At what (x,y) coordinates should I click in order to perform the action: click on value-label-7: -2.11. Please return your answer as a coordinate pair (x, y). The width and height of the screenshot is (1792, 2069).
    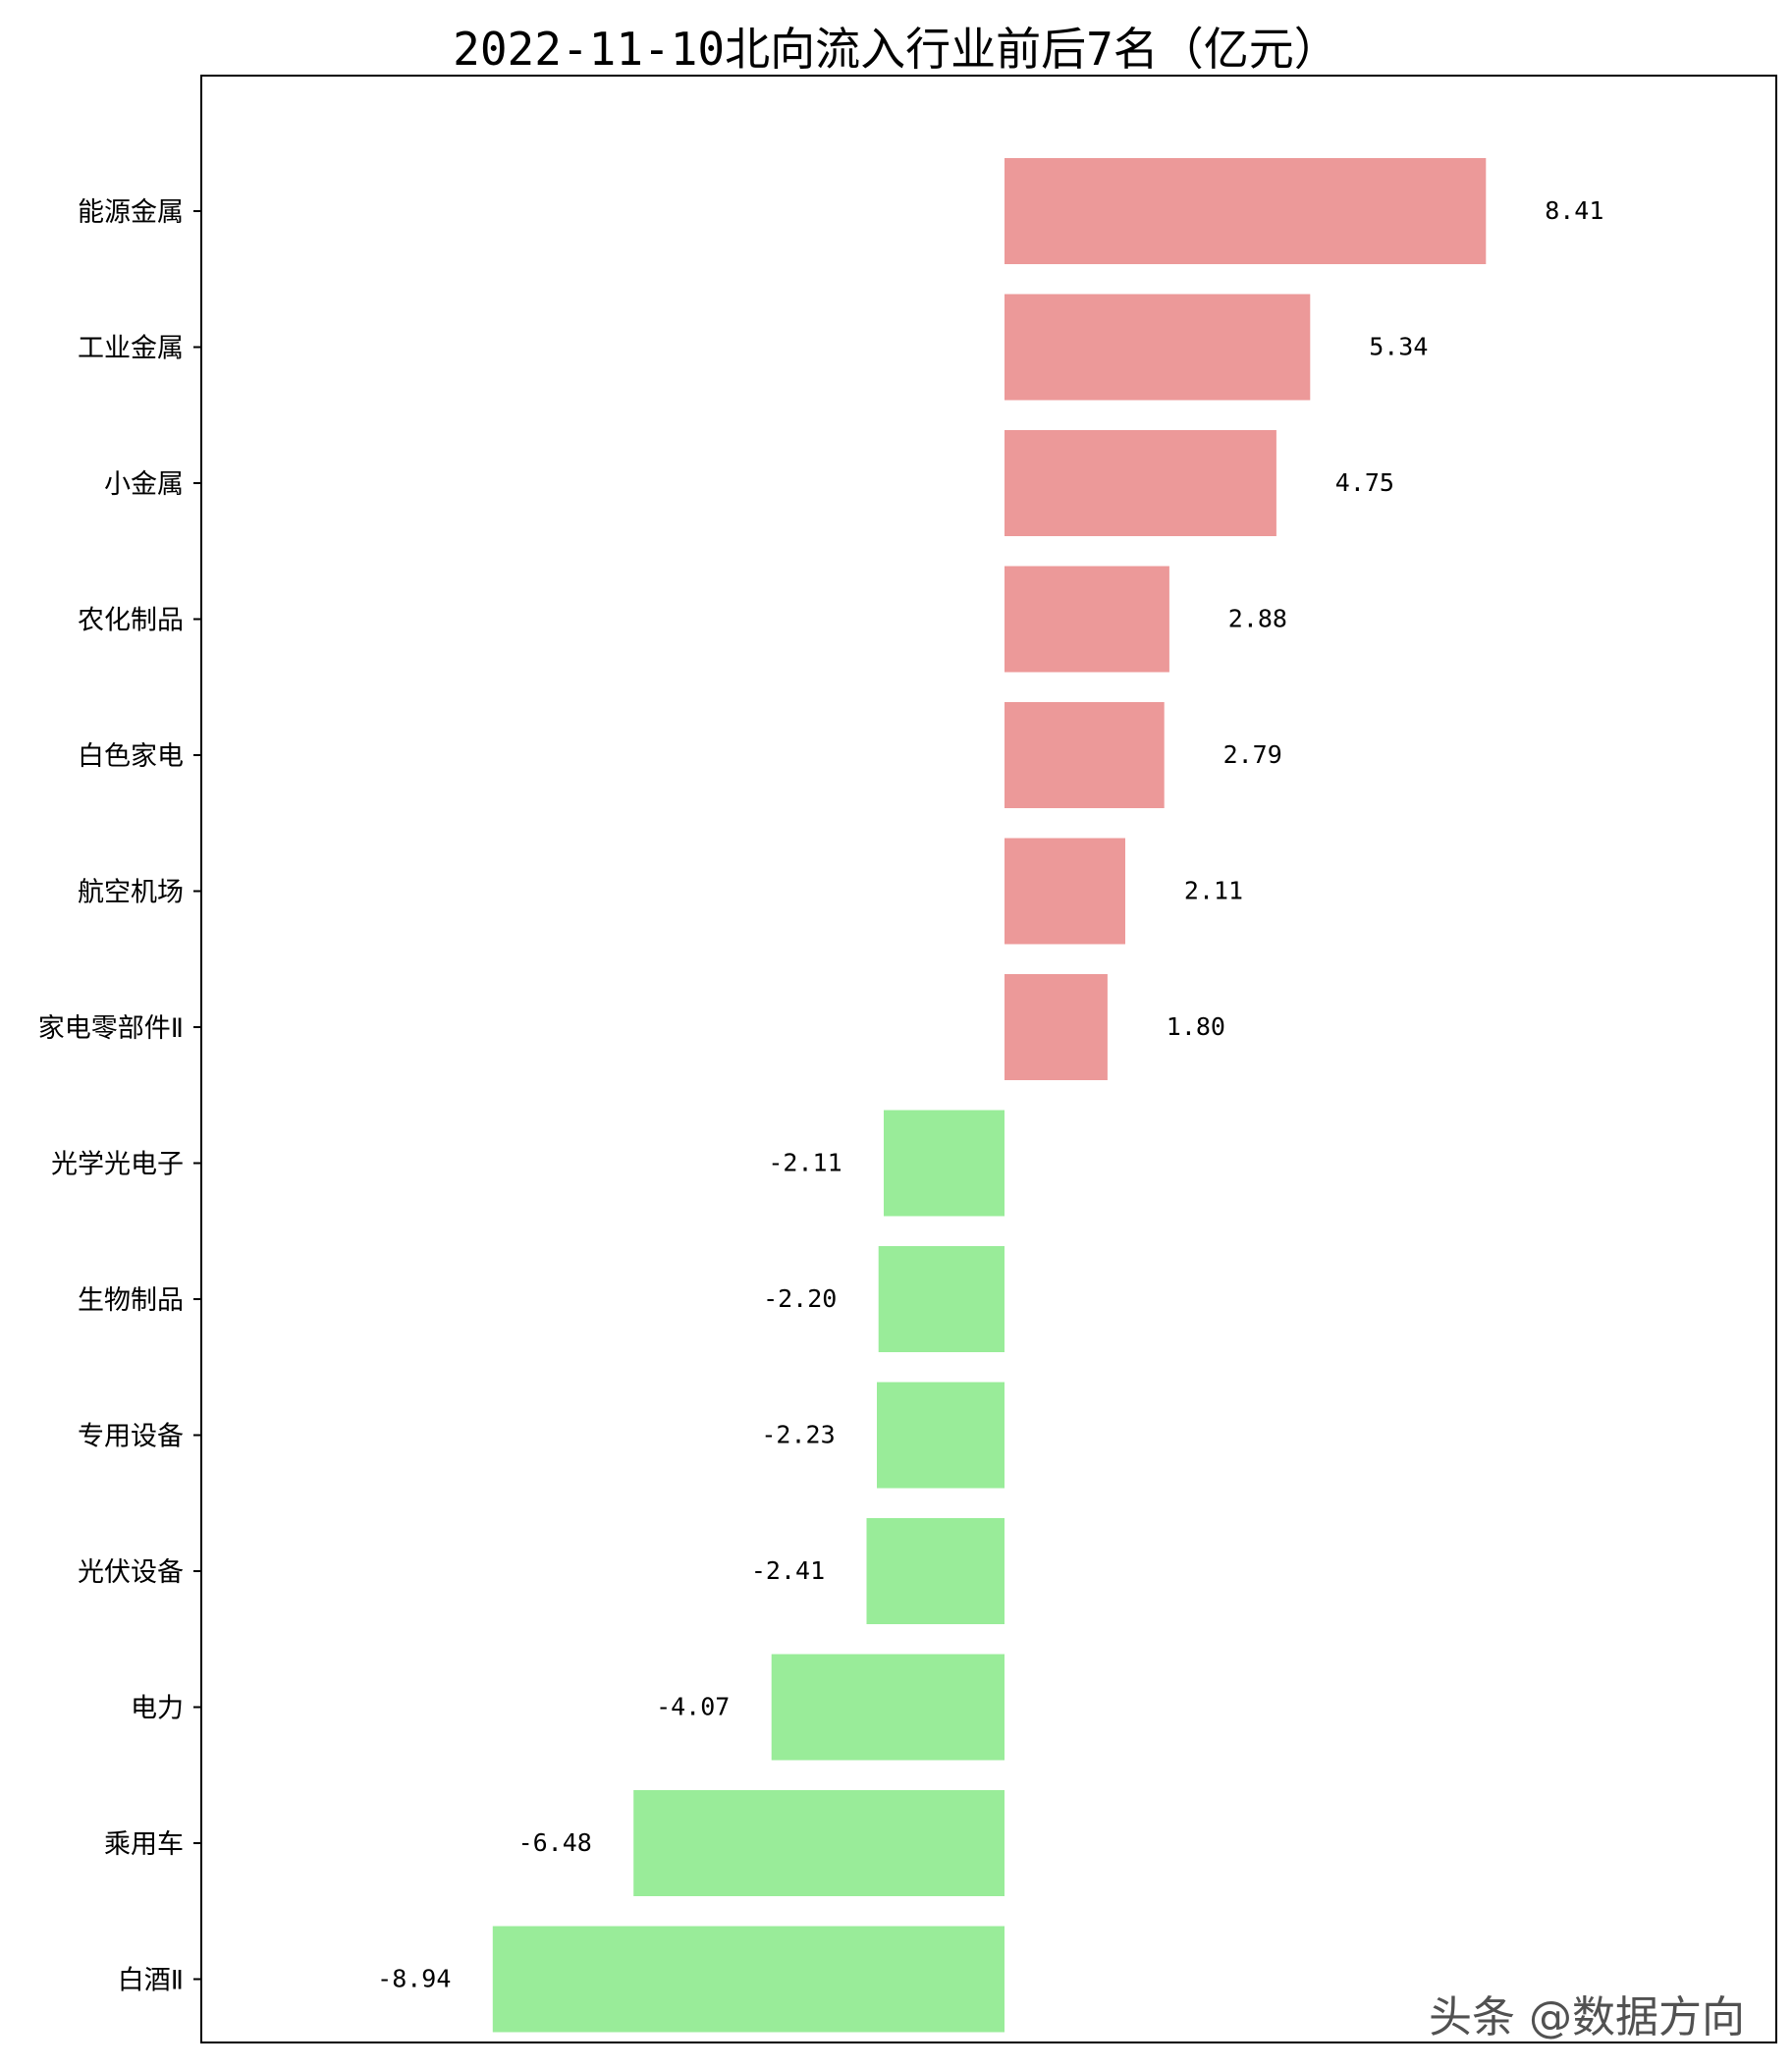
    Looking at the image, I should click on (805, 1163).